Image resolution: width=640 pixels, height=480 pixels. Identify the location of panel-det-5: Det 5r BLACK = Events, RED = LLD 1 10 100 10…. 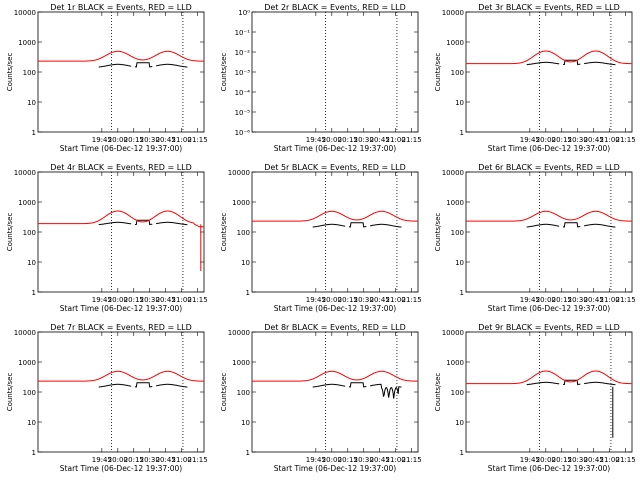
(321, 238).